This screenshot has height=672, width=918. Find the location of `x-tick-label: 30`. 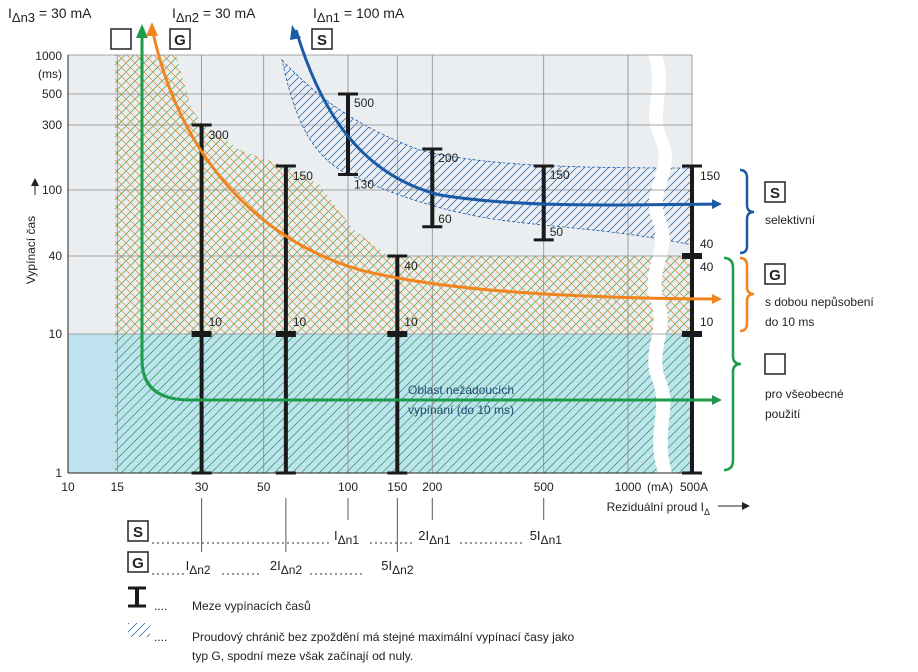

x-tick-label: 30 is located at coordinates (202, 487).